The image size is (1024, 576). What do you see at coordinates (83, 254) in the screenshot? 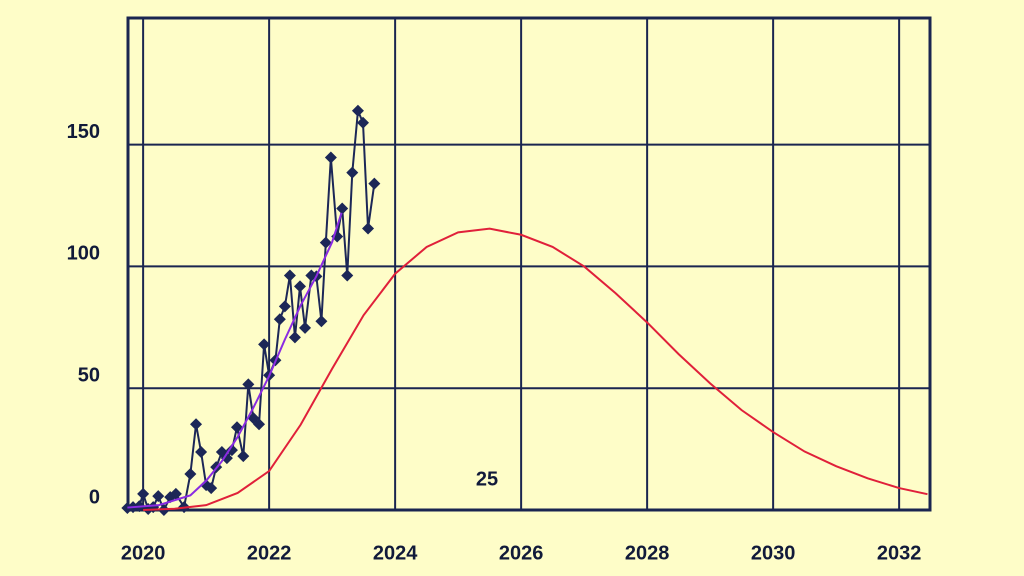
I see `y-tick-label: 100` at bounding box center [83, 254].